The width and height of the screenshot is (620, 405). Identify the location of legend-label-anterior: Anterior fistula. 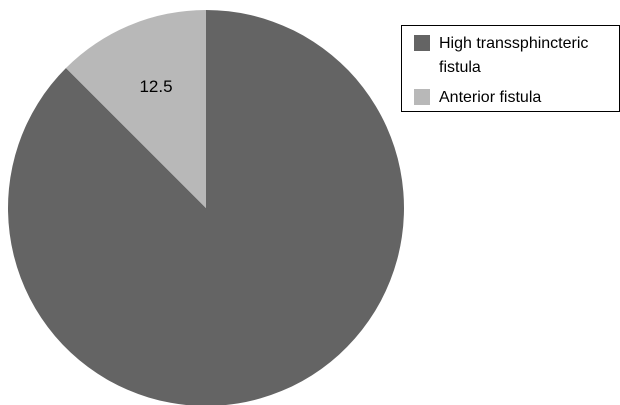
(490, 97).